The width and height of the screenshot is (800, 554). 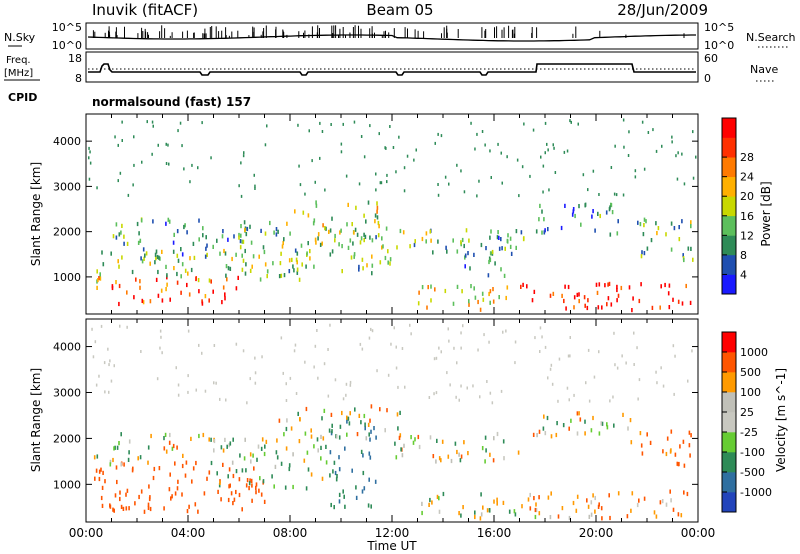 I want to click on nsearch-tick-top: 10^5, so click(x=719, y=27).